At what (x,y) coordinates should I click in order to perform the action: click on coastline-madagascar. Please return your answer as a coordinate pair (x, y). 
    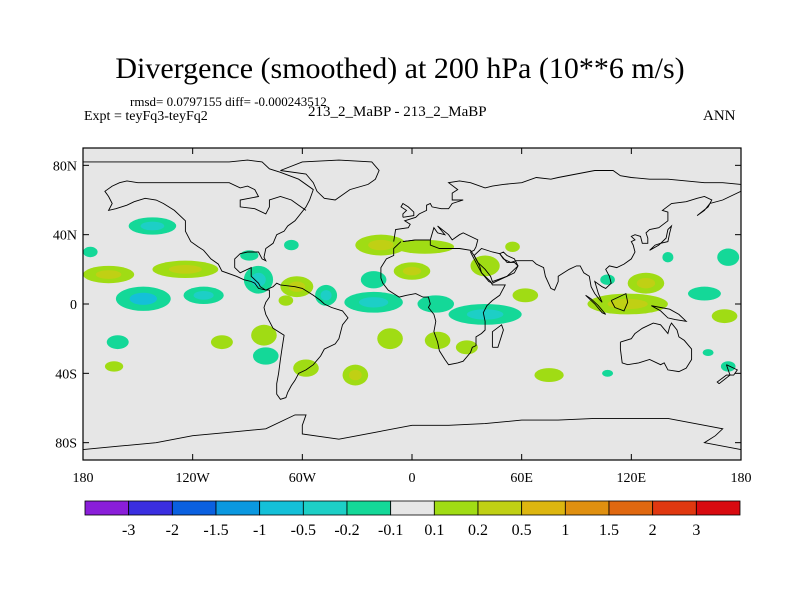
    Looking at the image, I should click on (497, 336).